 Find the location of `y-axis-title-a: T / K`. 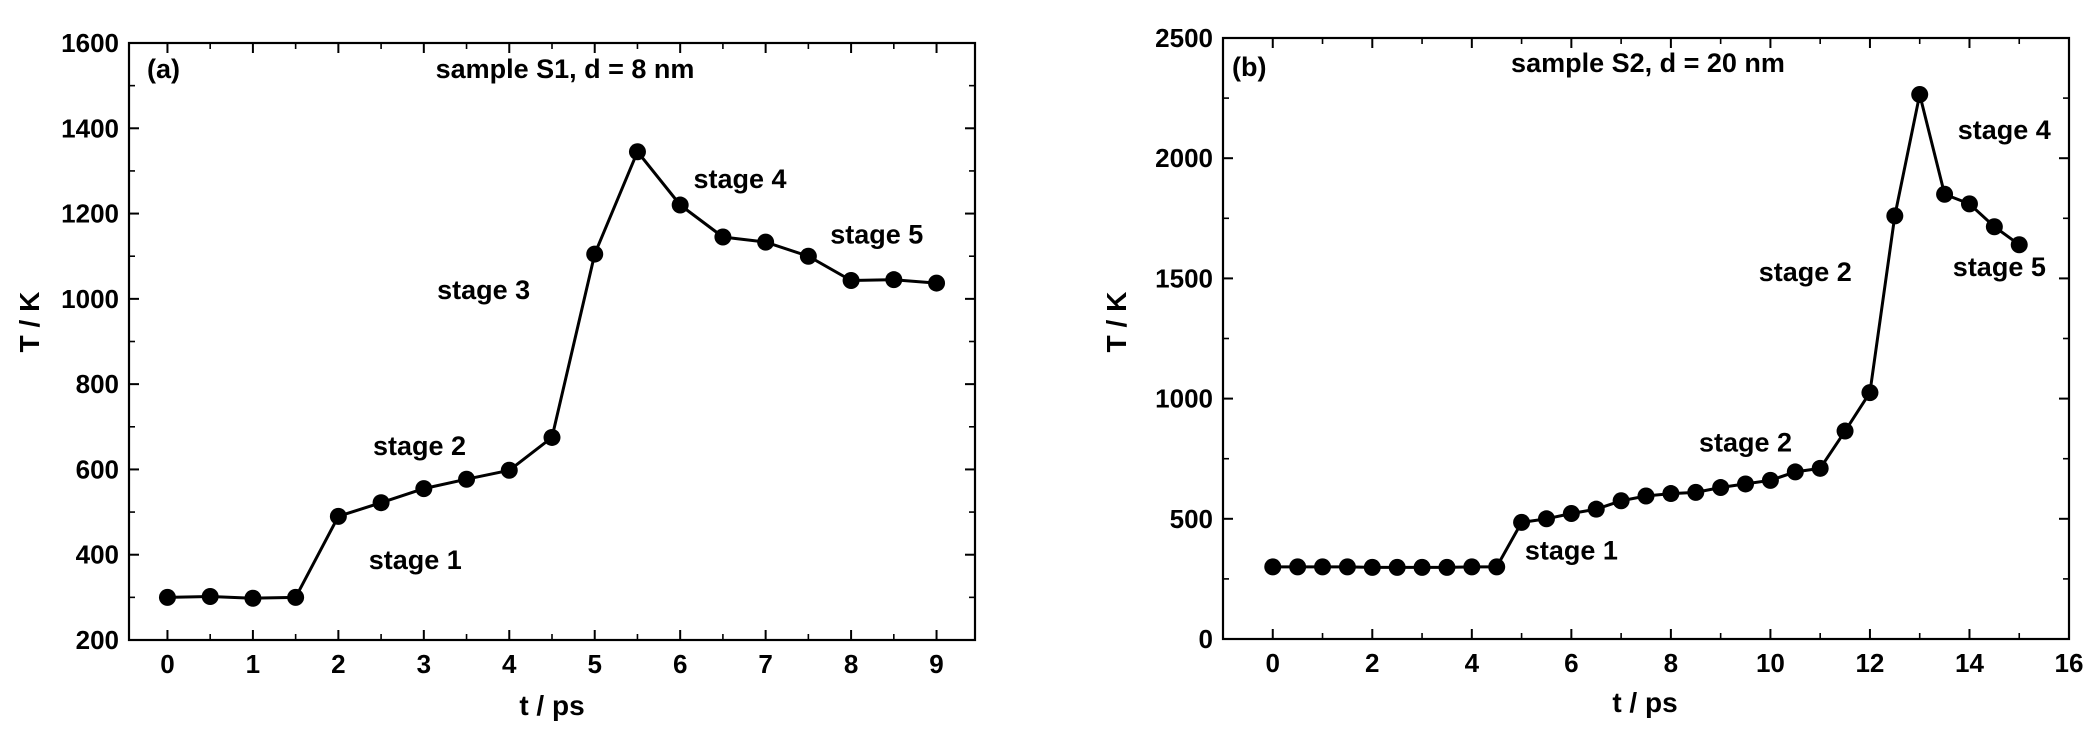

y-axis-title-a: T / K is located at coordinates (29, 322).